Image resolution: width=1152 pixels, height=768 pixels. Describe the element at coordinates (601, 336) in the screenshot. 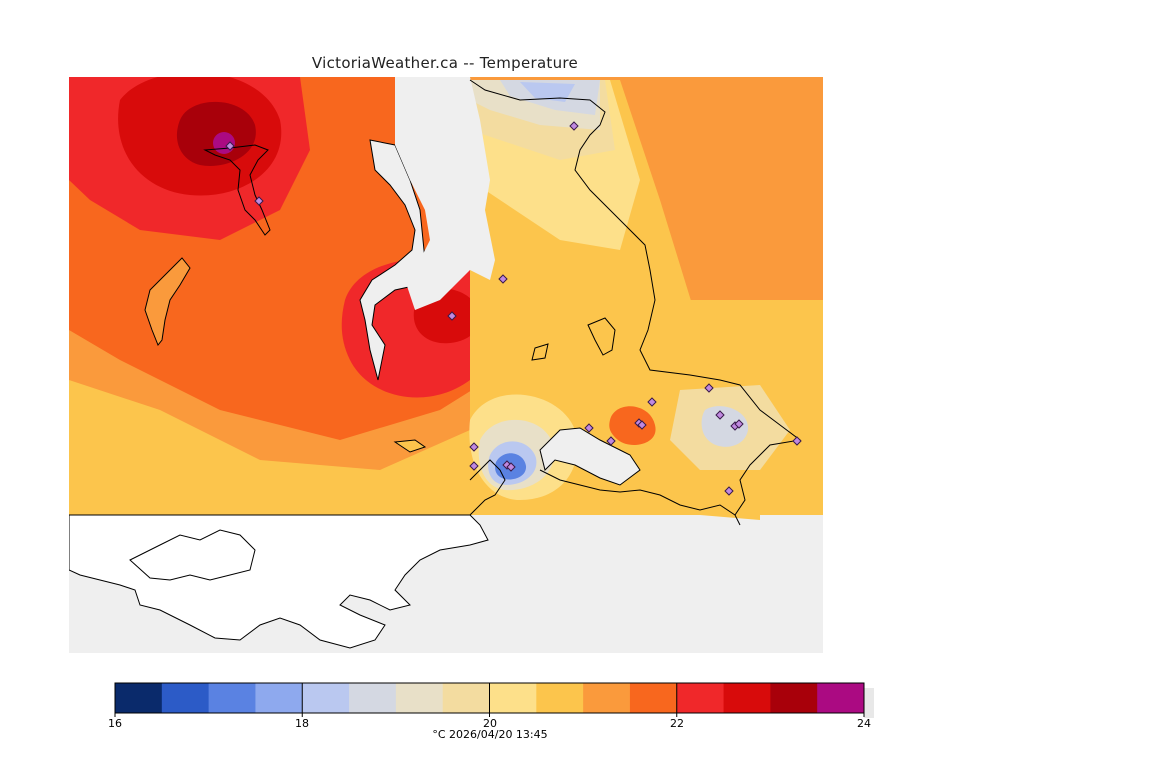

I see `island-james` at that location.